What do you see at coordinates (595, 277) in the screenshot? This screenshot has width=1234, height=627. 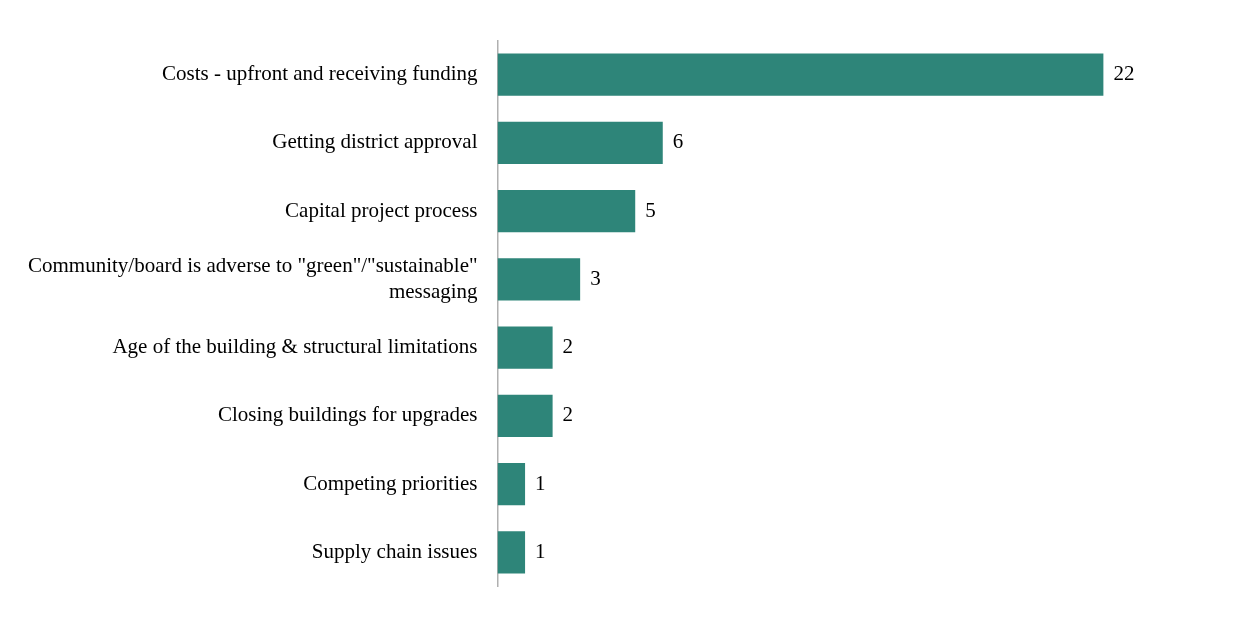 I see `data-label: 3` at bounding box center [595, 277].